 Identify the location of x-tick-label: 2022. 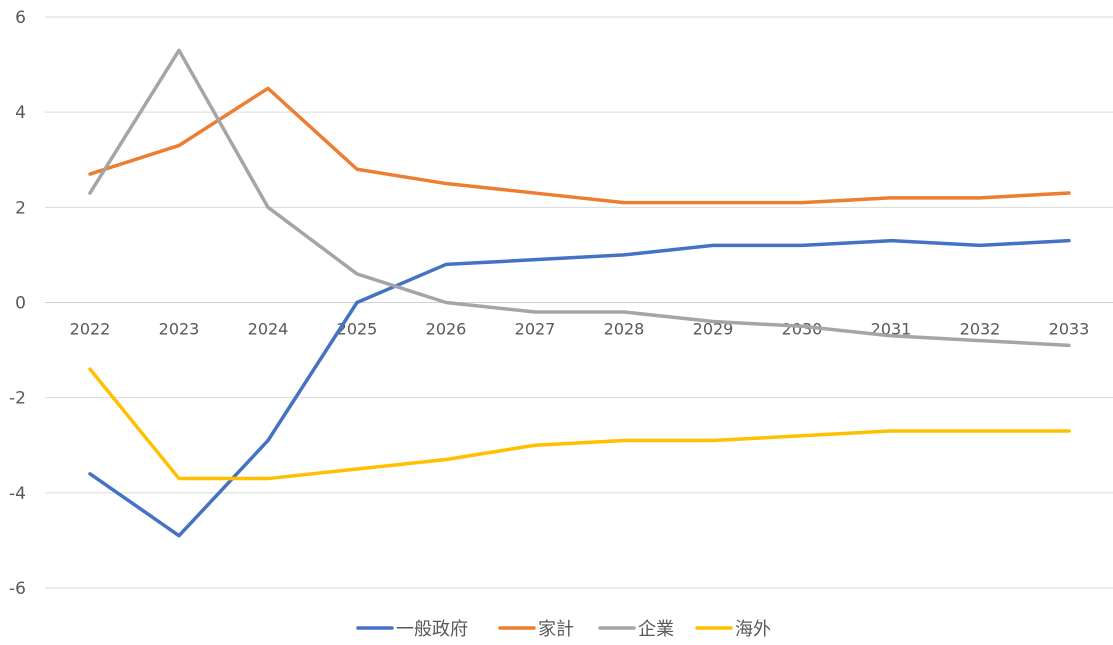
(90, 329).